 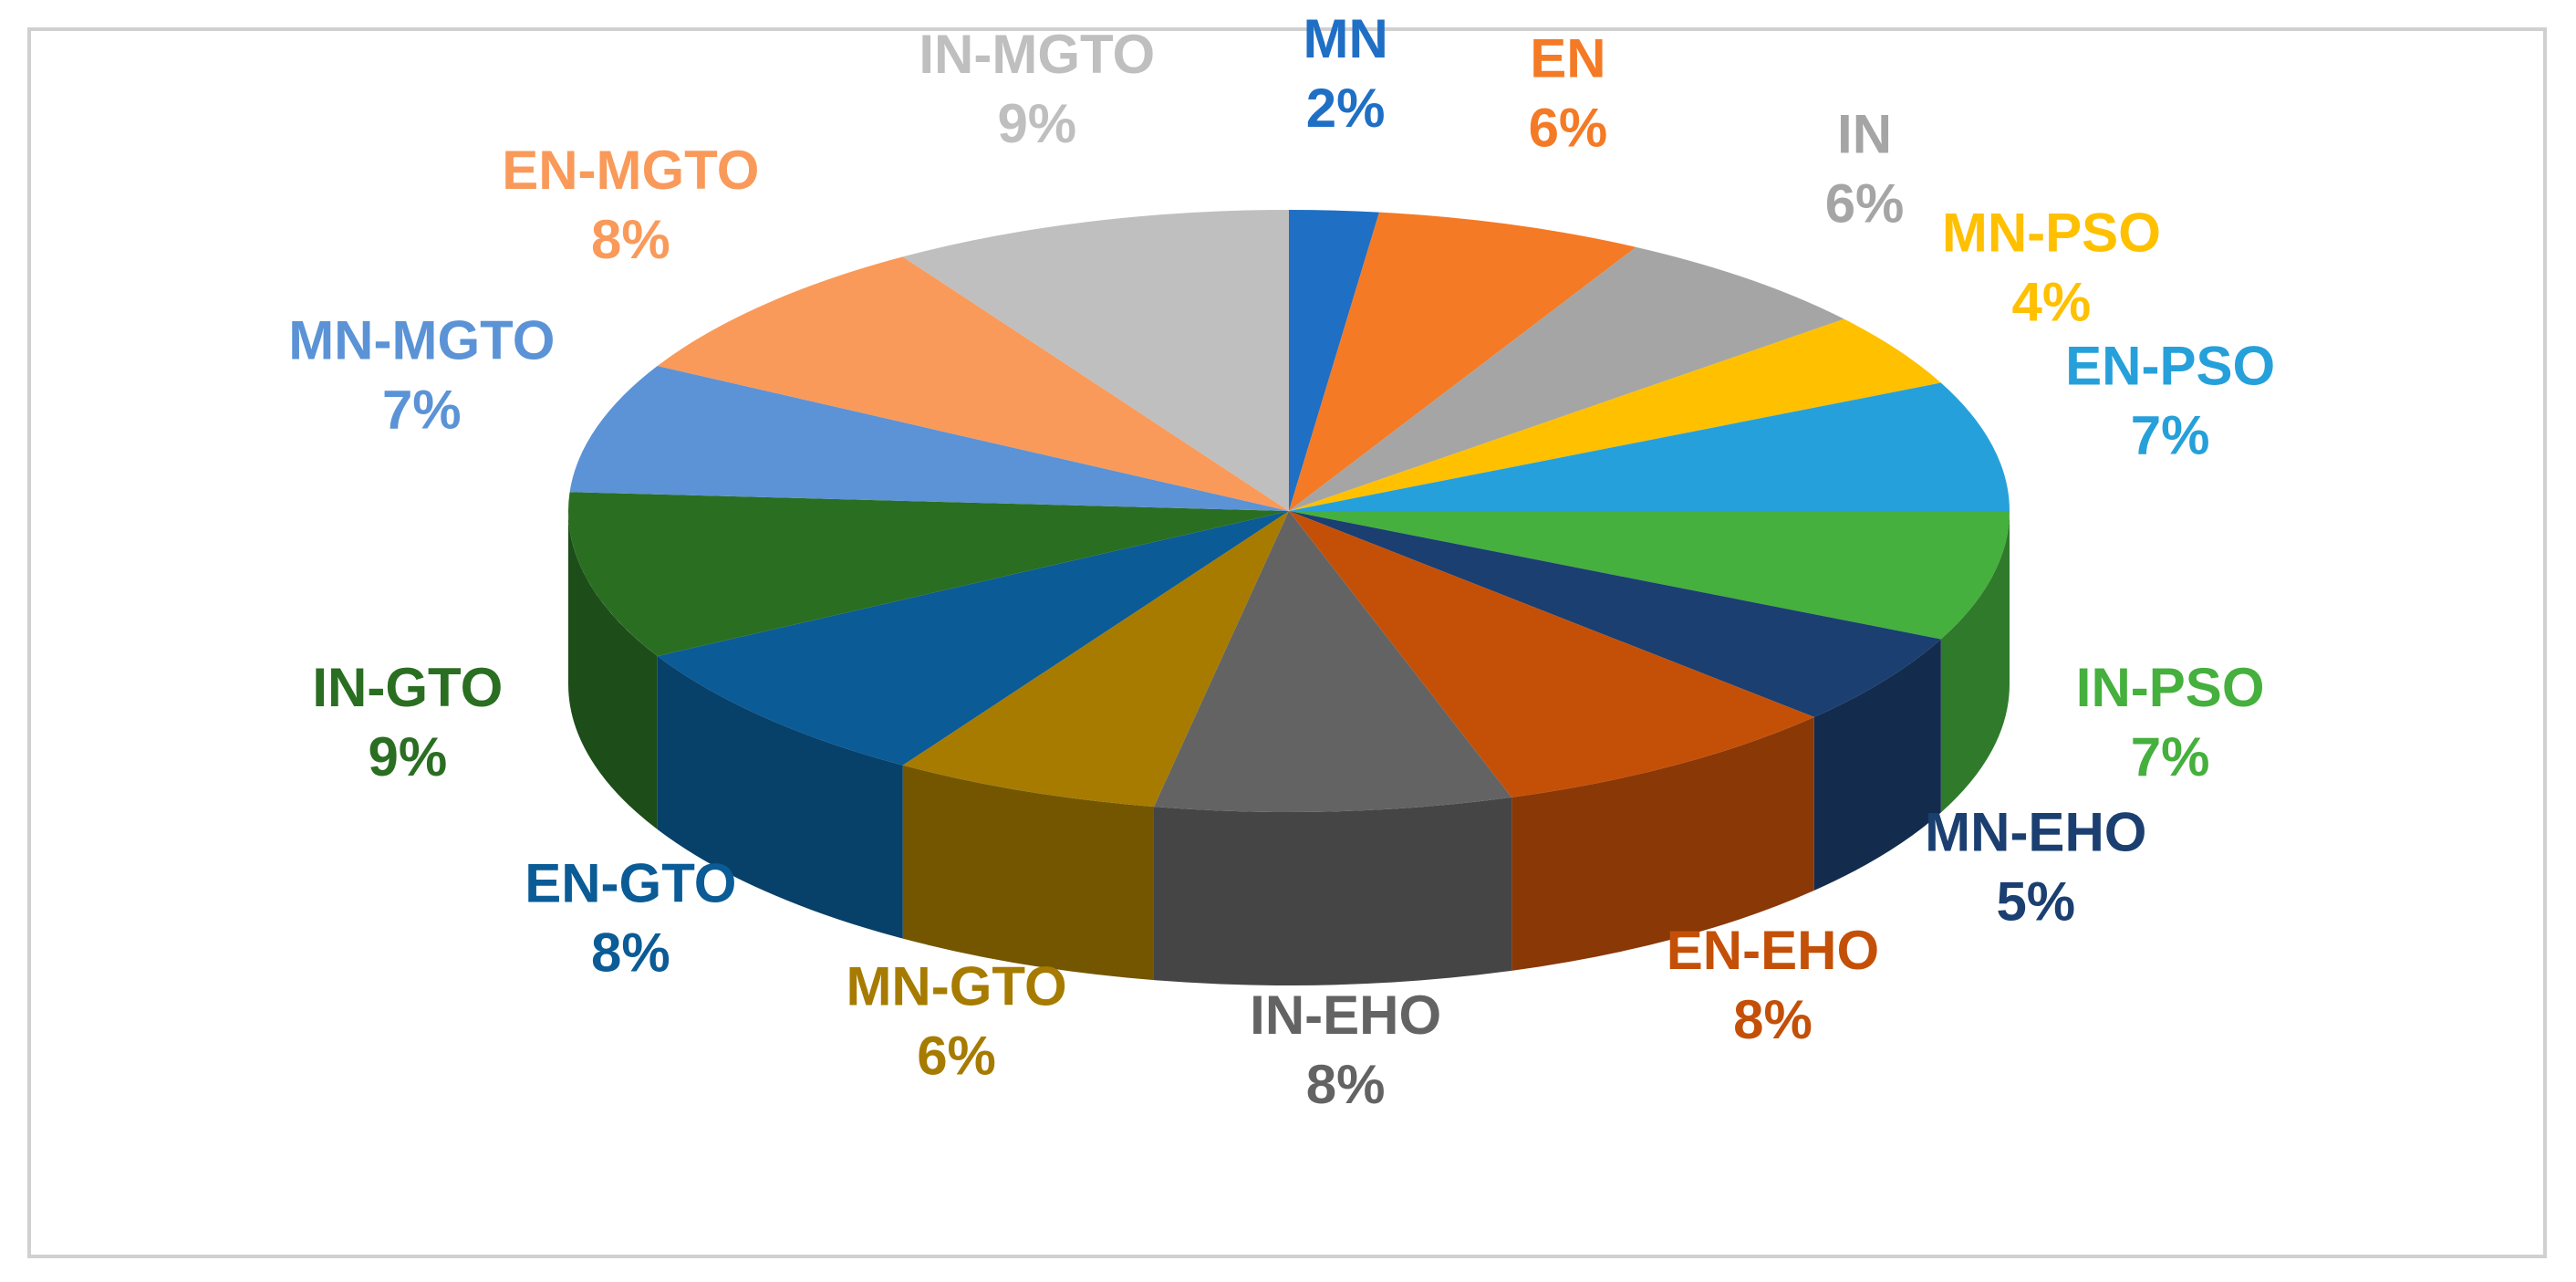 I want to click on slice-label: MN-MGTO, so click(x=421, y=341).